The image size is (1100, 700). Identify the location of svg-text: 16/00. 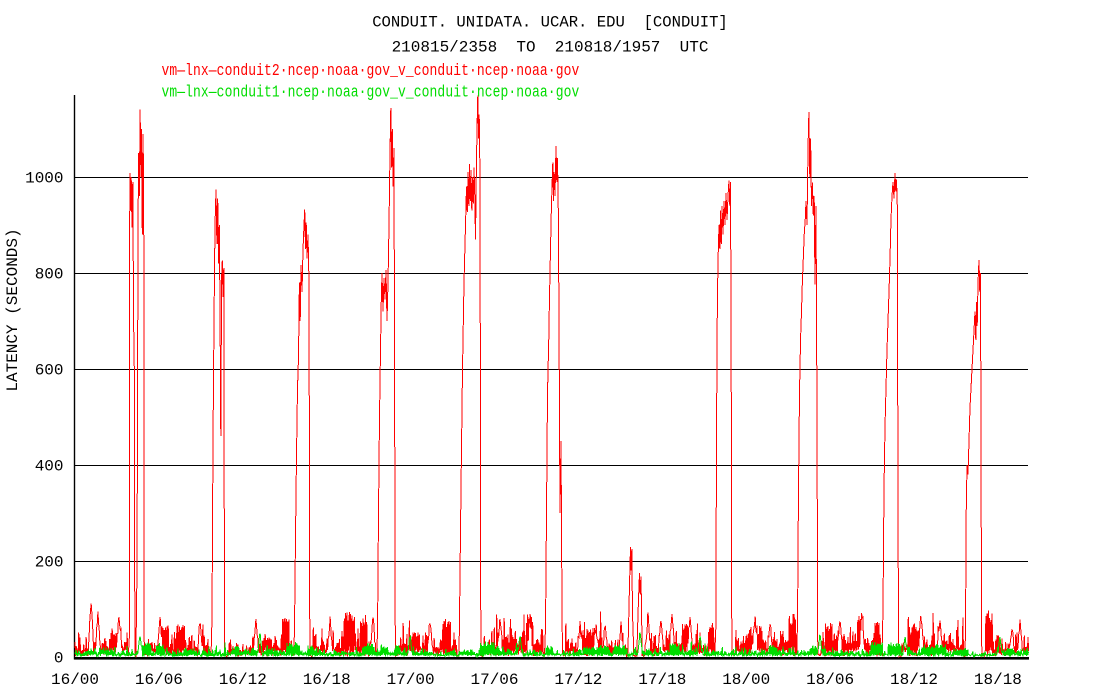
(75, 680).